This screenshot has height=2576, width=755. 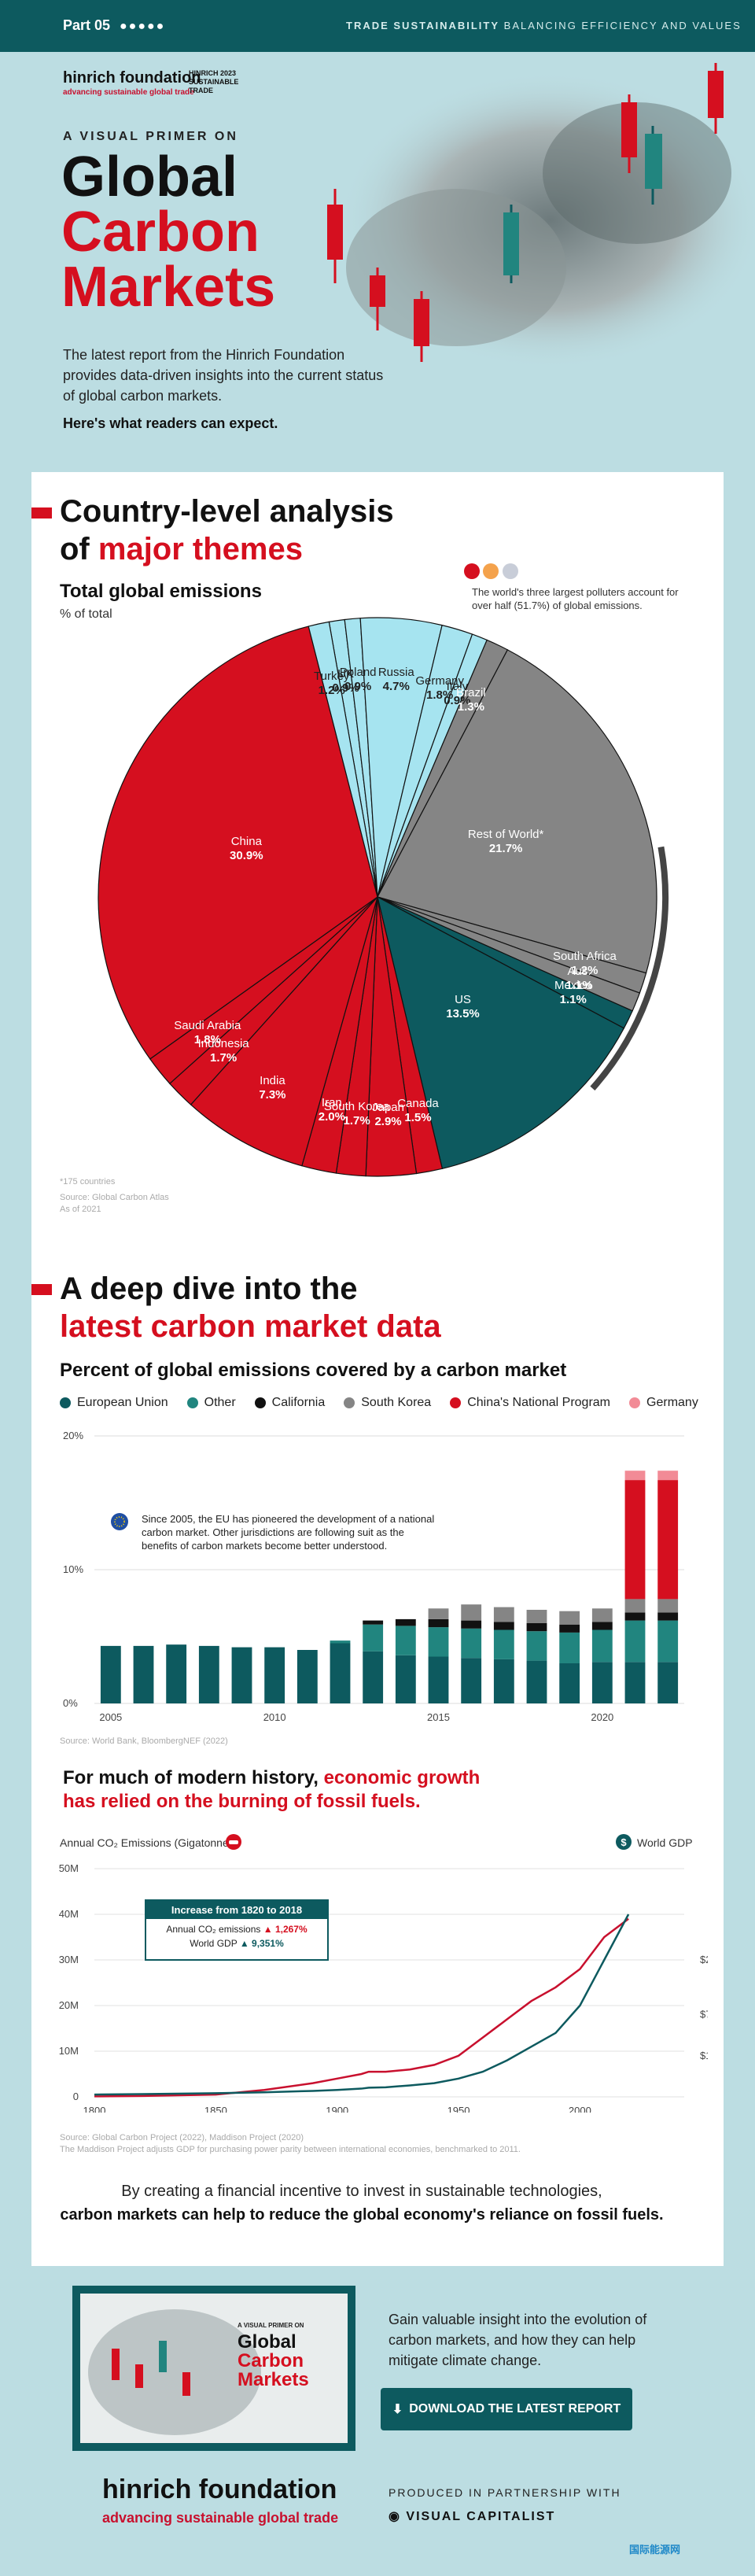 What do you see at coordinates (506, 2409) in the screenshot?
I see `download-report-button: ⬇ DOWNLOAD THE LATEST REPORT` at bounding box center [506, 2409].